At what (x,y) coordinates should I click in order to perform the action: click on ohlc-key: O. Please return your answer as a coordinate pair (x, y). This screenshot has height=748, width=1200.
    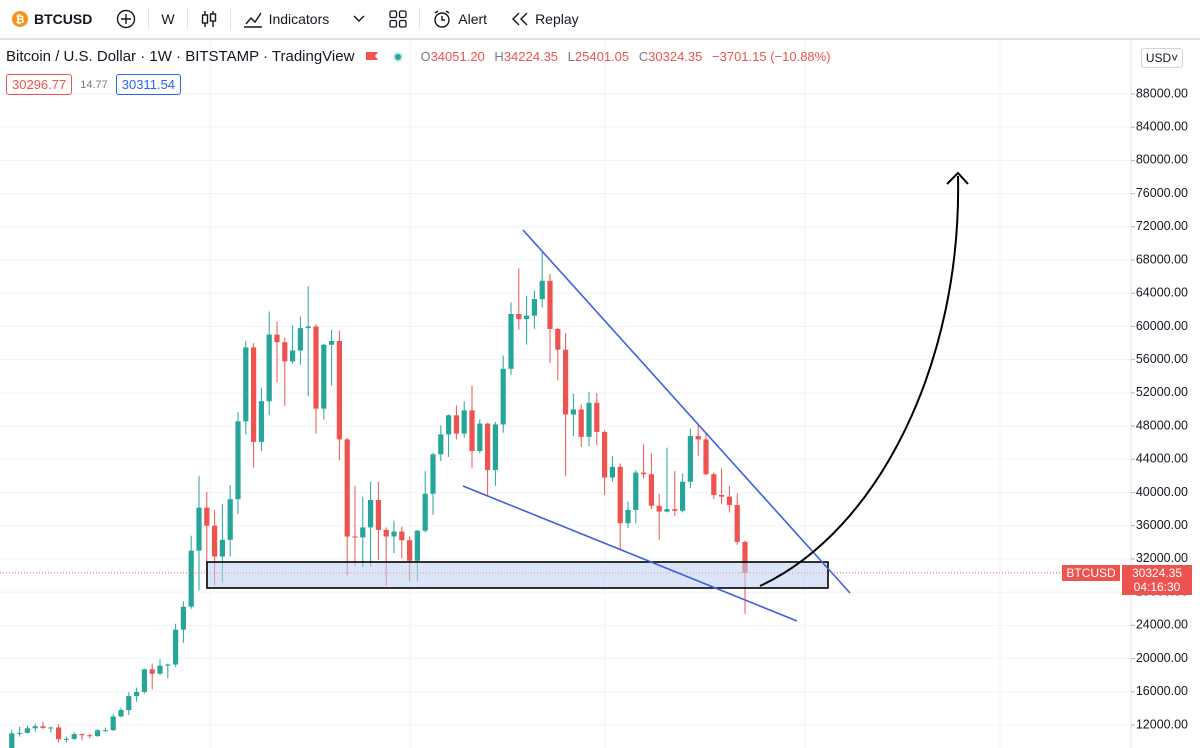
    Looking at the image, I should click on (425, 56).